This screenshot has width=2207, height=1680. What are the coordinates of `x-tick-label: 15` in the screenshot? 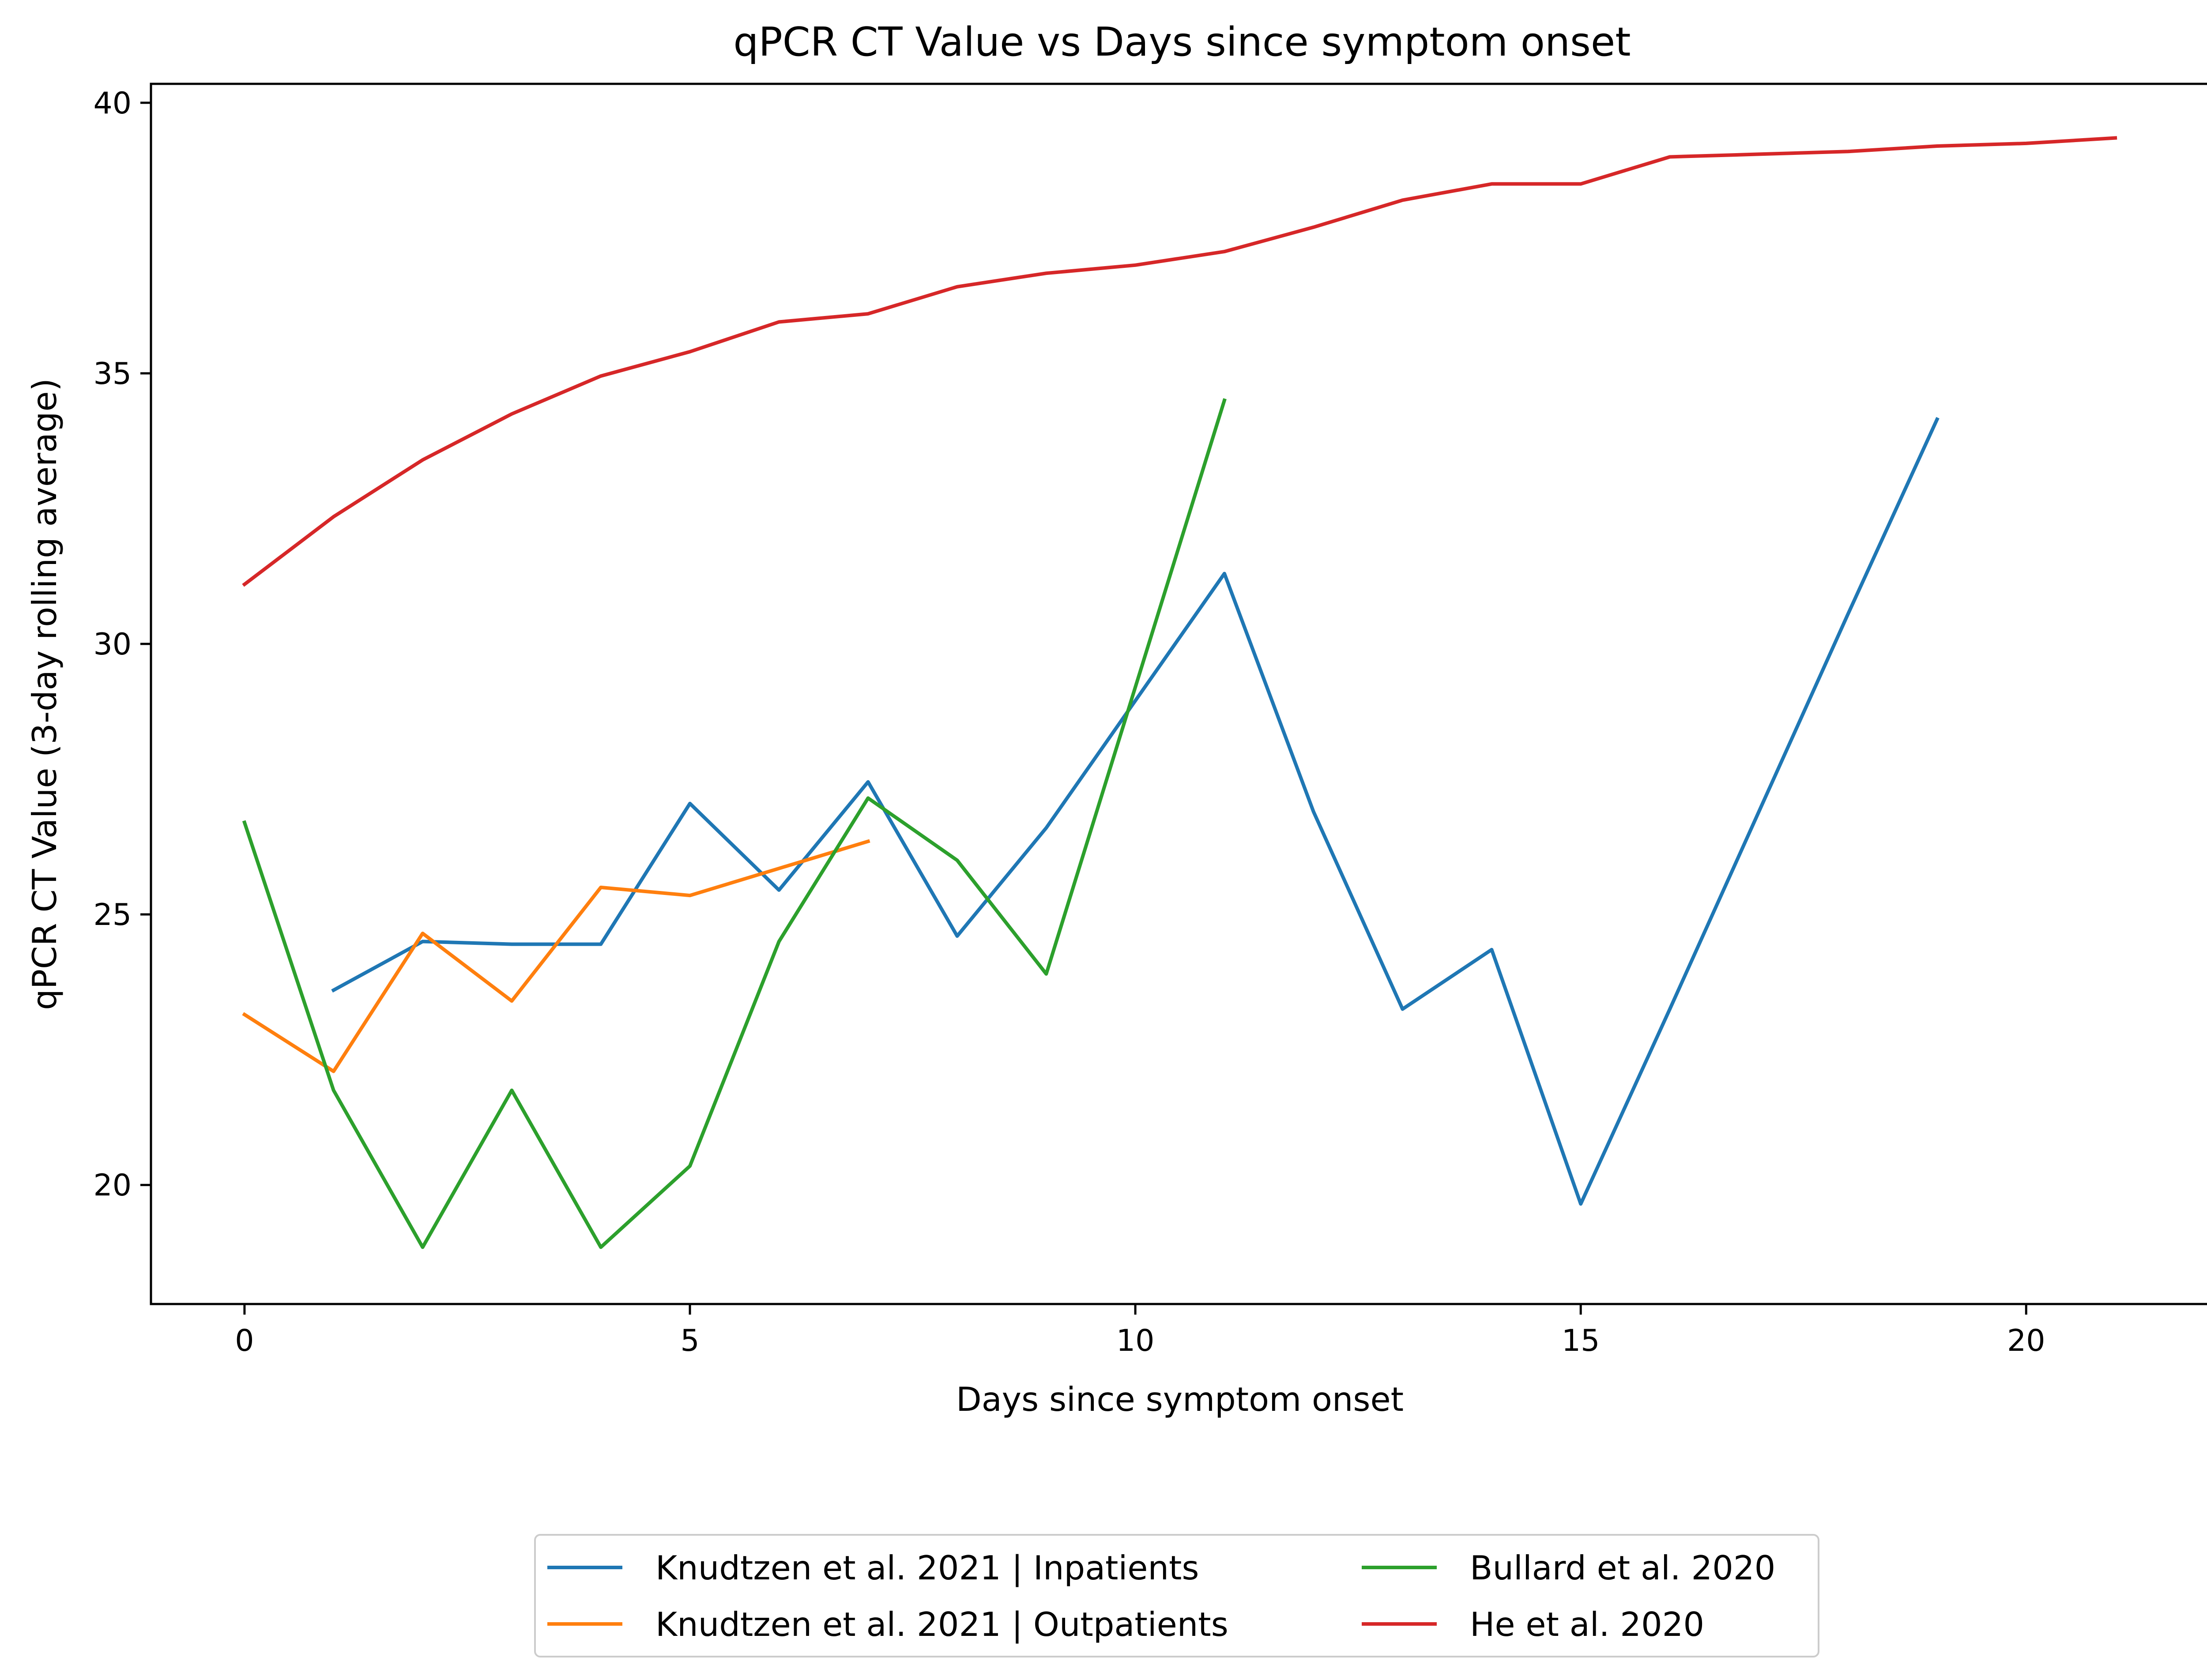 It's located at (1581, 1341).